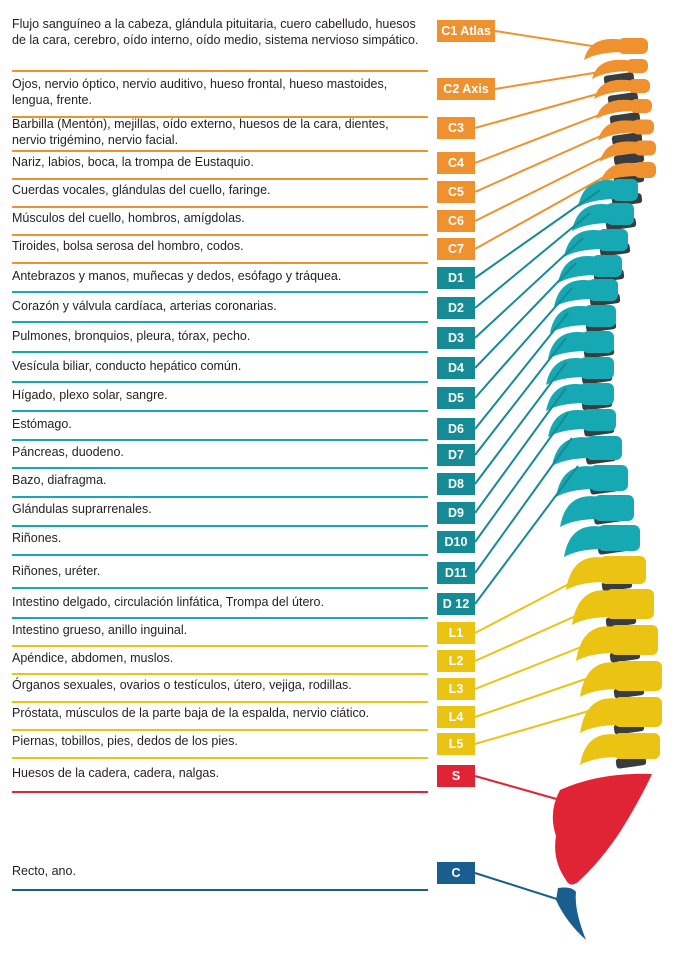  I want to click on vertebra-label: D9, so click(456, 513).